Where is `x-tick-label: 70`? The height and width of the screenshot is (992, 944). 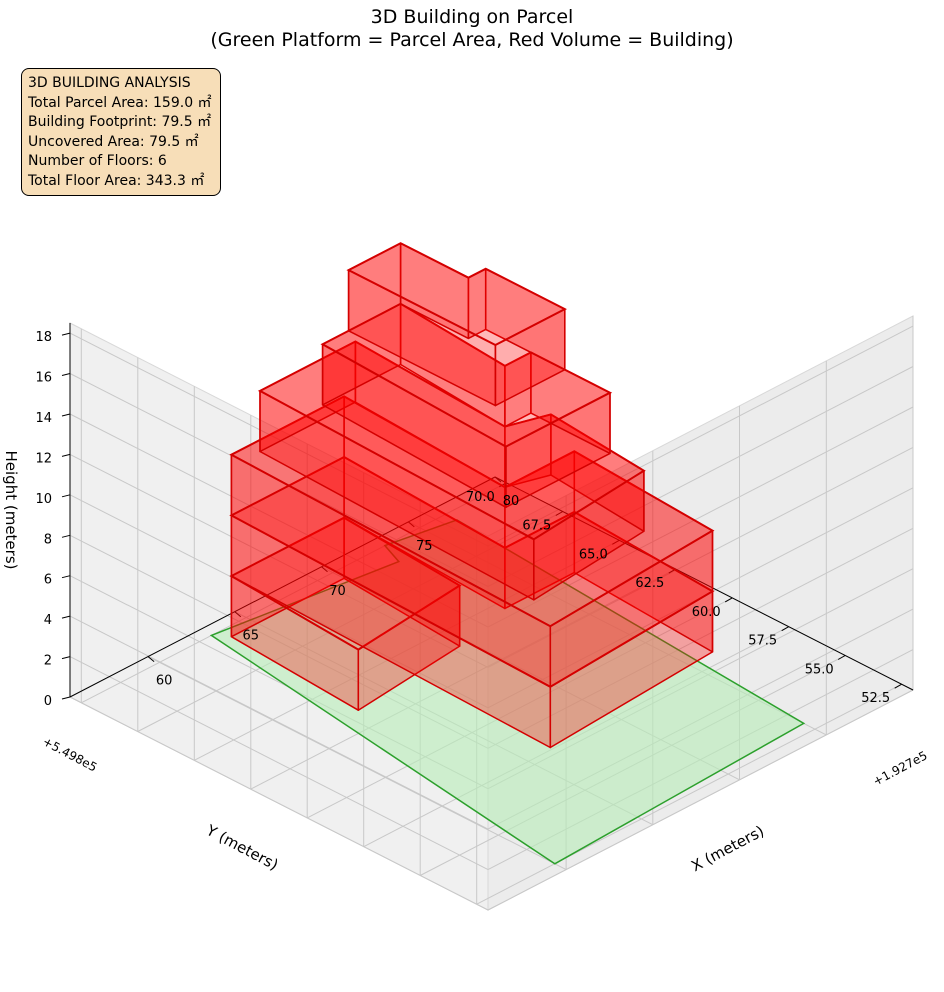 x-tick-label: 70 is located at coordinates (337, 591).